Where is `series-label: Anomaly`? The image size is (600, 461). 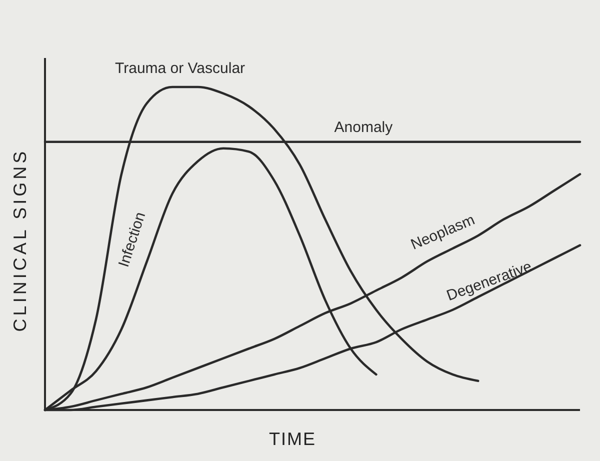
series-label: Anomaly is located at coordinates (364, 127).